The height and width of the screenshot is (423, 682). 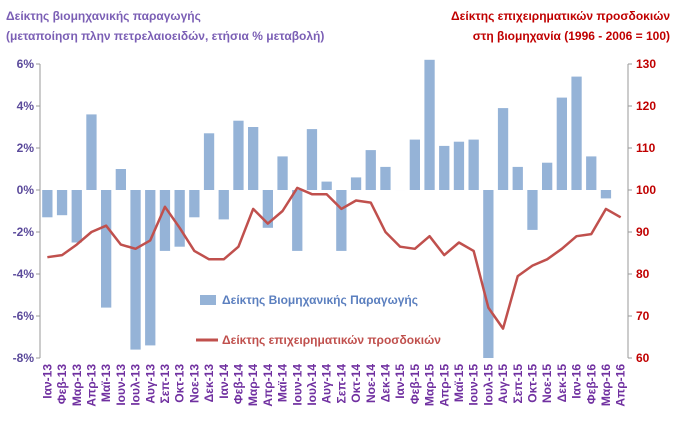 What do you see at coordinates (488, 385) in the screenshot?
I see `x-tick-label: Ιουλ-15` at bounding box center [488, 385].